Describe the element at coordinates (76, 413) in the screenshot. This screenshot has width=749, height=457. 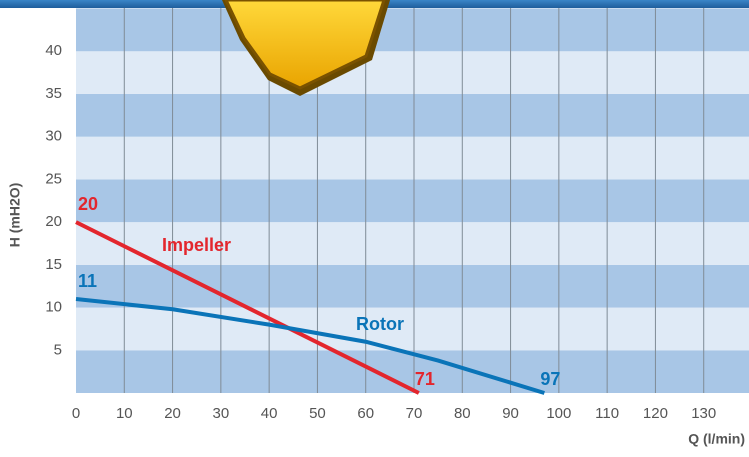
I see `x-tick-label: 0` at that location.